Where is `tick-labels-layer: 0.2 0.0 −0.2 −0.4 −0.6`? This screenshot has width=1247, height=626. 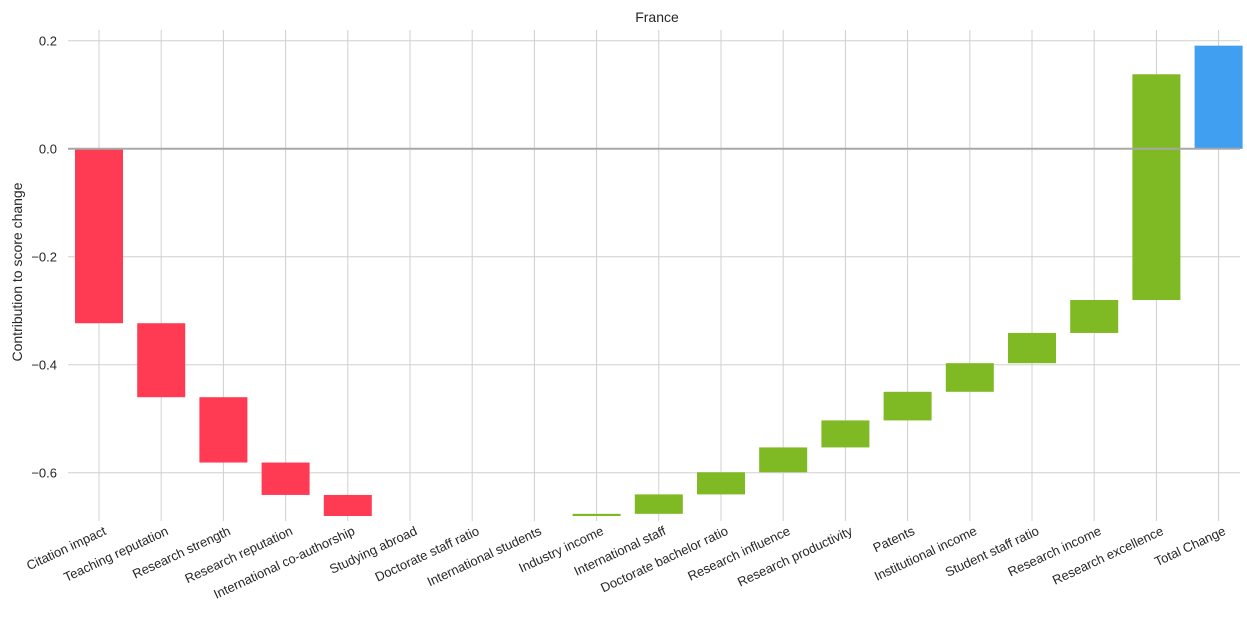
tick-labels-layer: 0.2 0.0 −0.2 −0.4 −0.6 is located at coordinates (44, 256).